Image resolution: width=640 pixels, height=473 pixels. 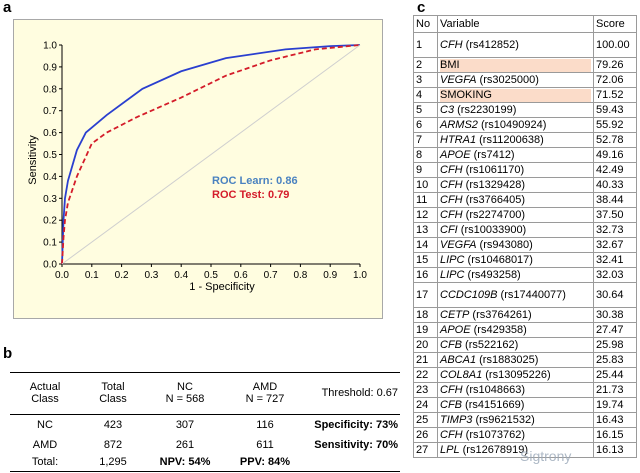 I want to click on variant-id: (rs522162), so click(x=490, y=344).